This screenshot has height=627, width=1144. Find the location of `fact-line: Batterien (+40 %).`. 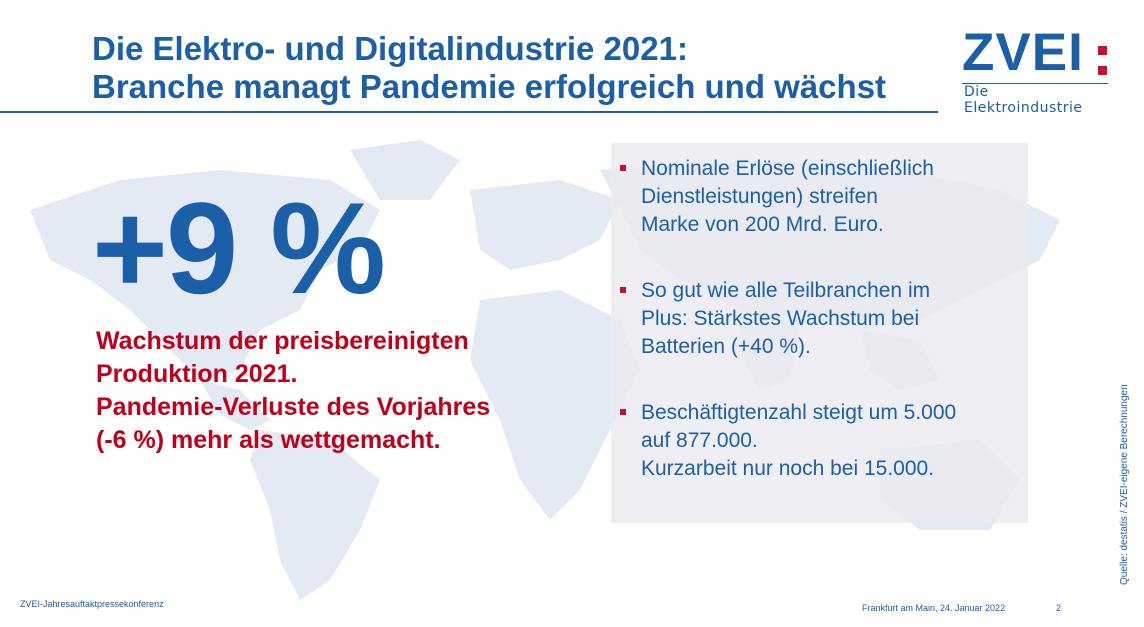

fact-line: Batterien (+40 %). is located at coordinates (726, 346).